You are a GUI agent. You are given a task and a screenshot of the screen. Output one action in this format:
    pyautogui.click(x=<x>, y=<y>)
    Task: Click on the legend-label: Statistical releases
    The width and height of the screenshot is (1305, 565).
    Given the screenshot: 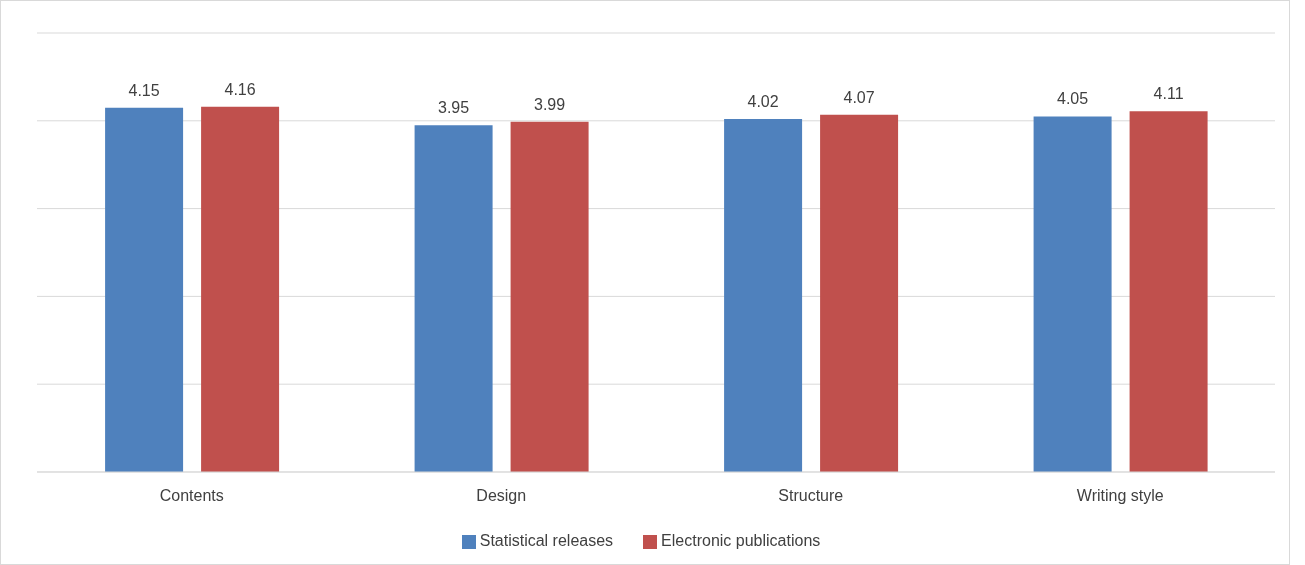 What is the action you would take?
    pyautogui.click(x=546, y=540)
    